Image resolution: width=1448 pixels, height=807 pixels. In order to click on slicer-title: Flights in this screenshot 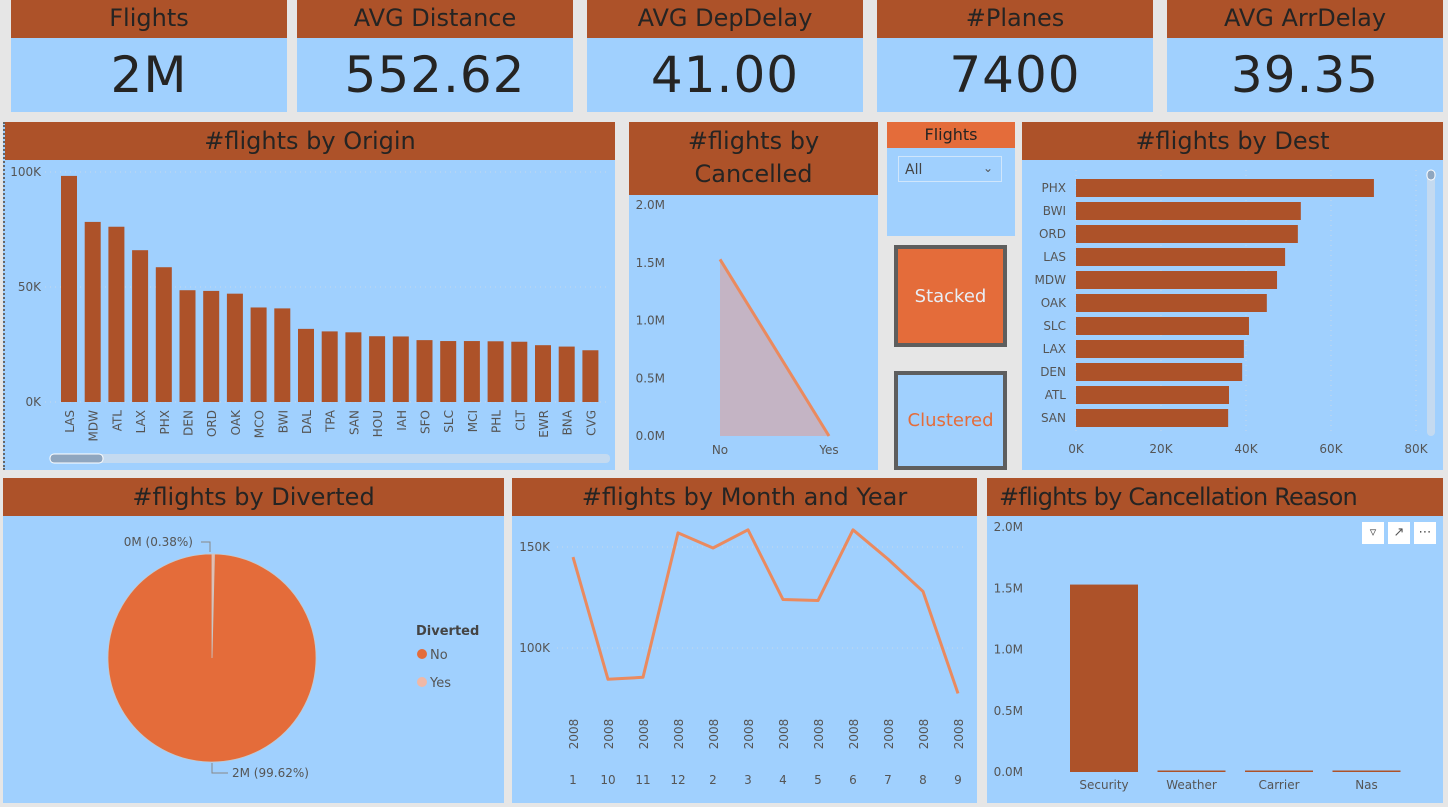, I will do `click(951, 135)`.